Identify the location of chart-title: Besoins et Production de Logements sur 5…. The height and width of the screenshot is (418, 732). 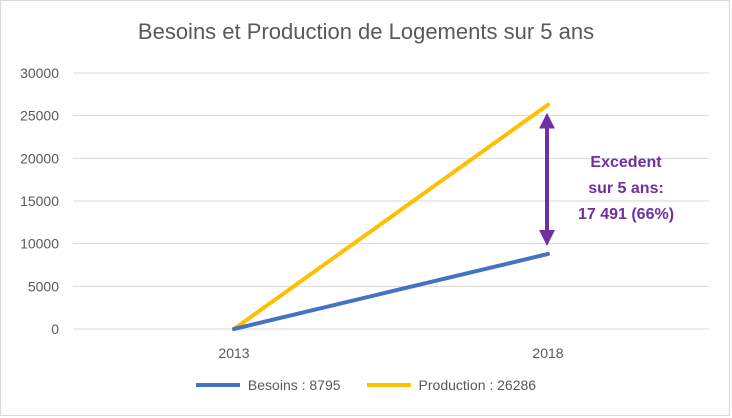
(366, 31).